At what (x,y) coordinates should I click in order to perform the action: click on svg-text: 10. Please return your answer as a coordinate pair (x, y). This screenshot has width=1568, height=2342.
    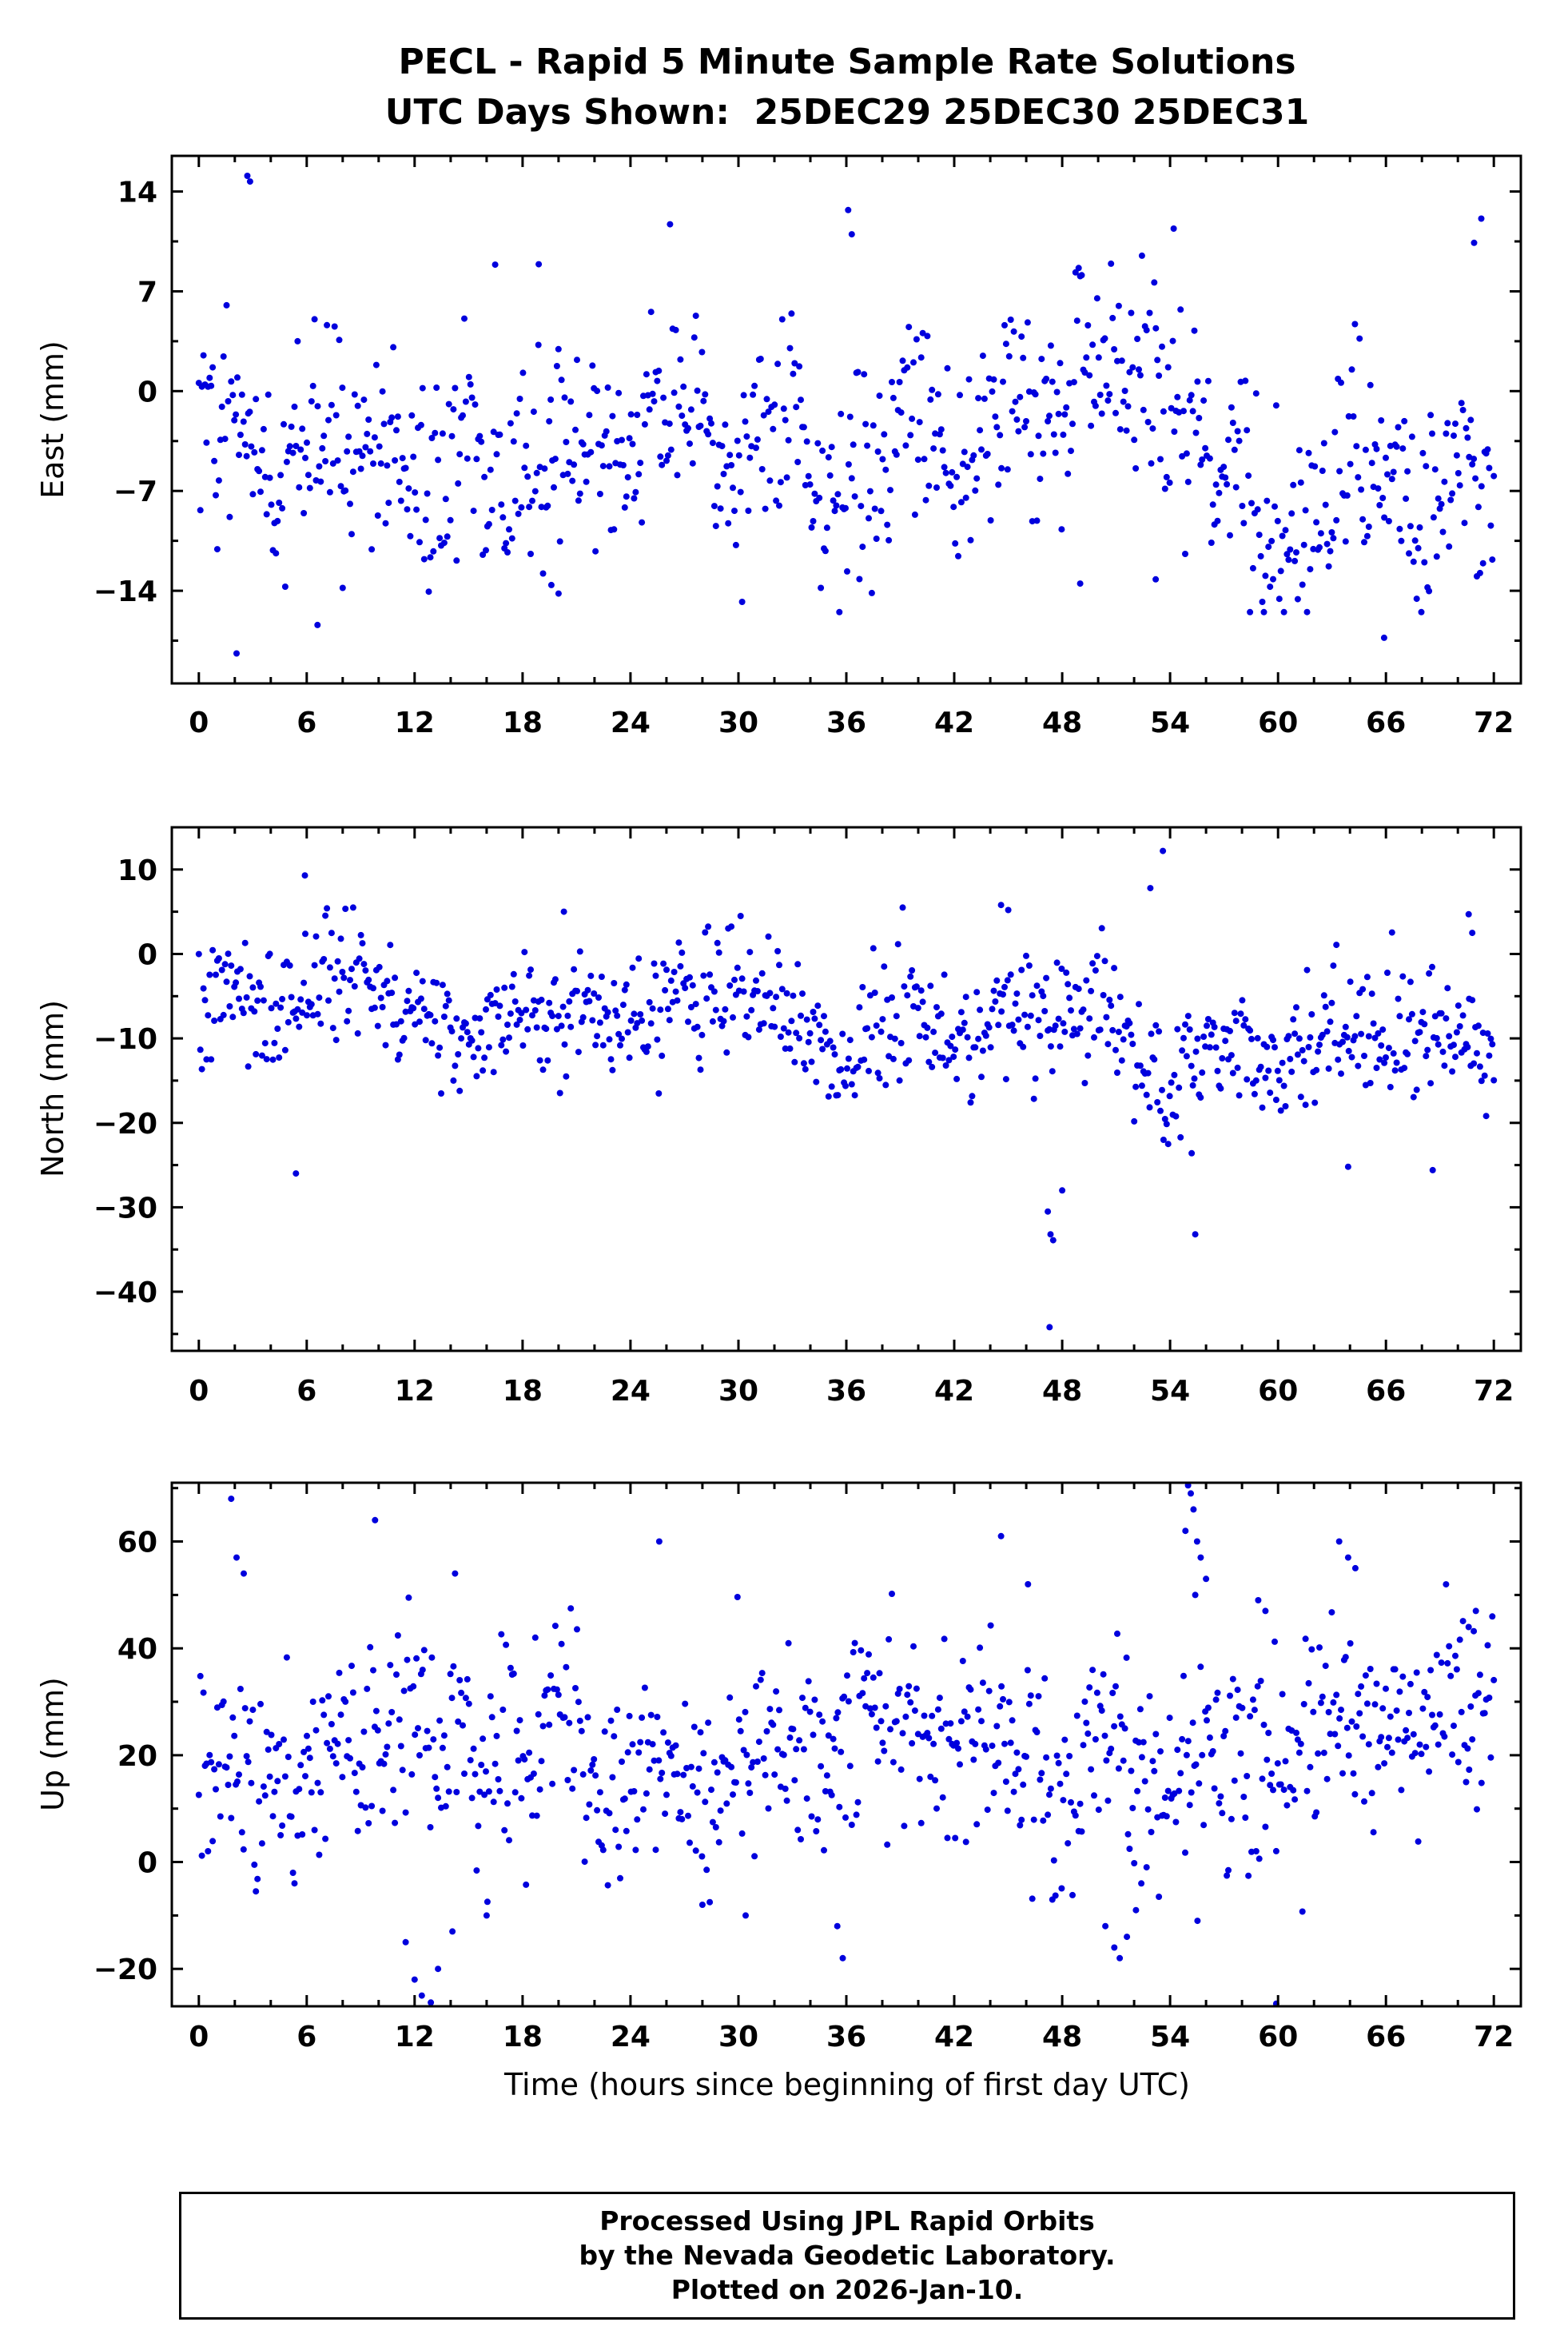
    Looking at the image, I should click on (137, 870).